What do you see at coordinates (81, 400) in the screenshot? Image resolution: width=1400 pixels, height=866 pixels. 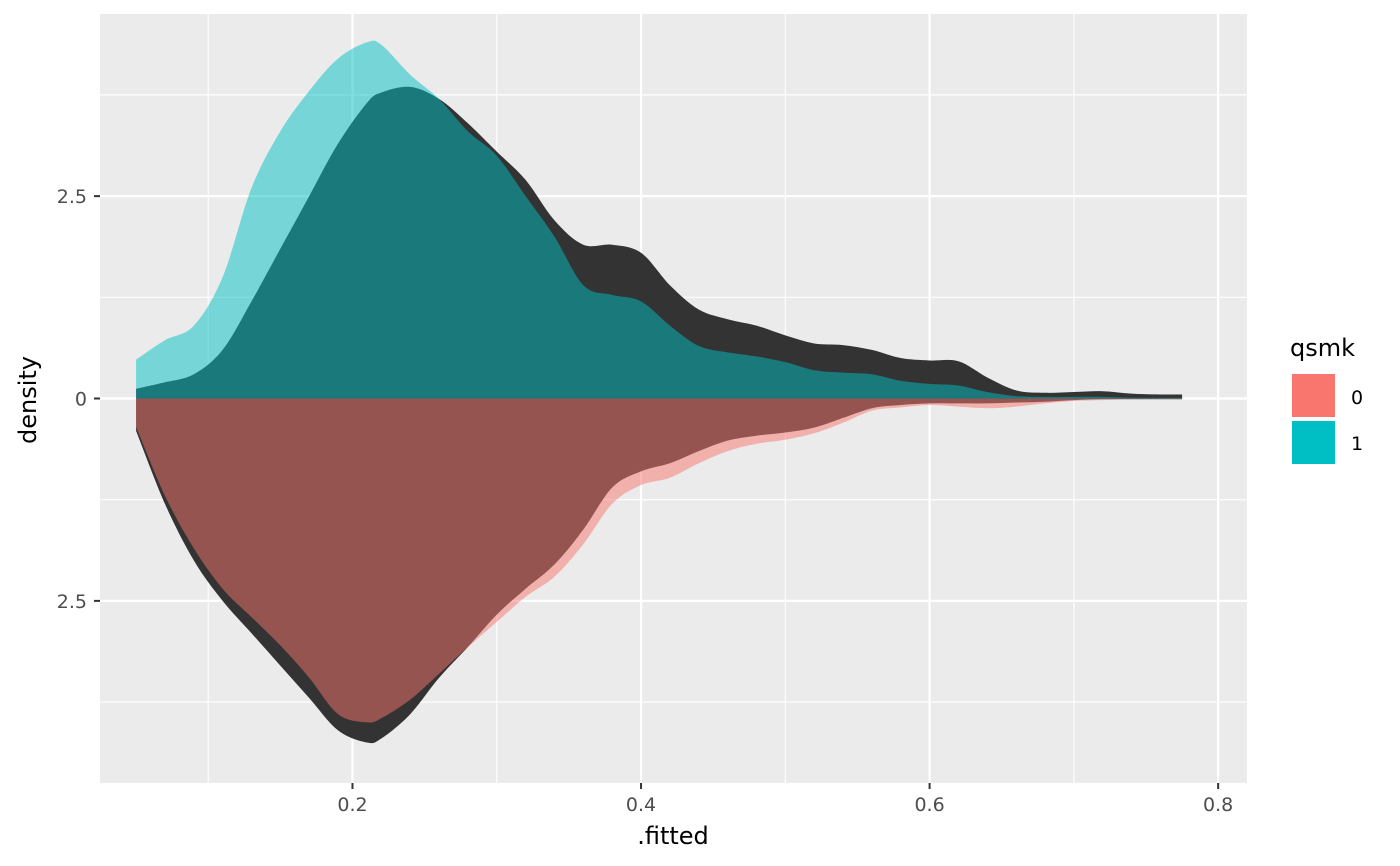 I see `y-tick-label: 0` at bounding box center [81, 400].